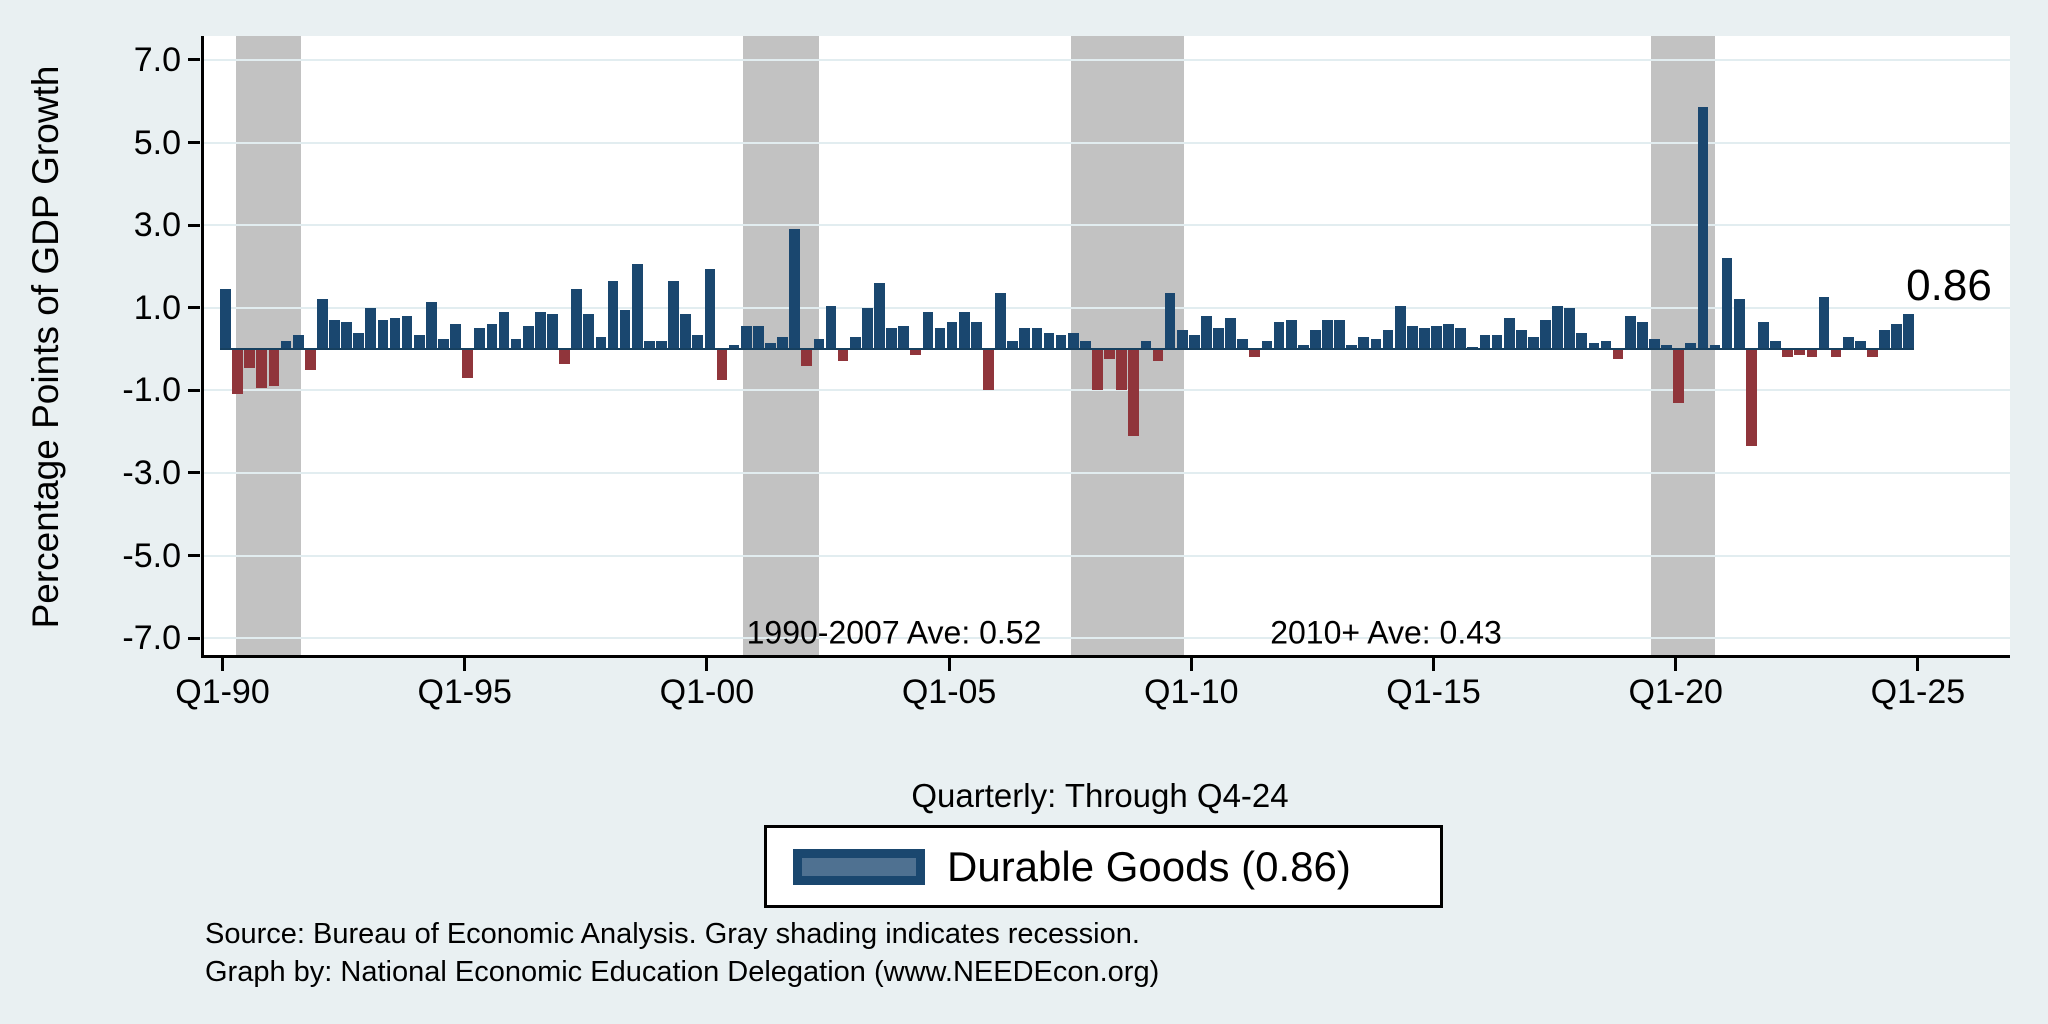 The width and height of the screenshot is (2048, 1024). I want to click on bar-q111, so click(1570, 328).